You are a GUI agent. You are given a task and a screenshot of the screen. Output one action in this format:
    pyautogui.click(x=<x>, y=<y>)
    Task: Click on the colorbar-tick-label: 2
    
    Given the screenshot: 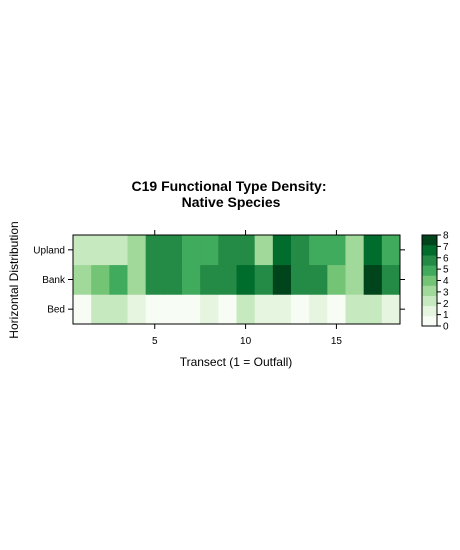 What is the action you would take?
    pyautogui.click(x=446, y=304)
    